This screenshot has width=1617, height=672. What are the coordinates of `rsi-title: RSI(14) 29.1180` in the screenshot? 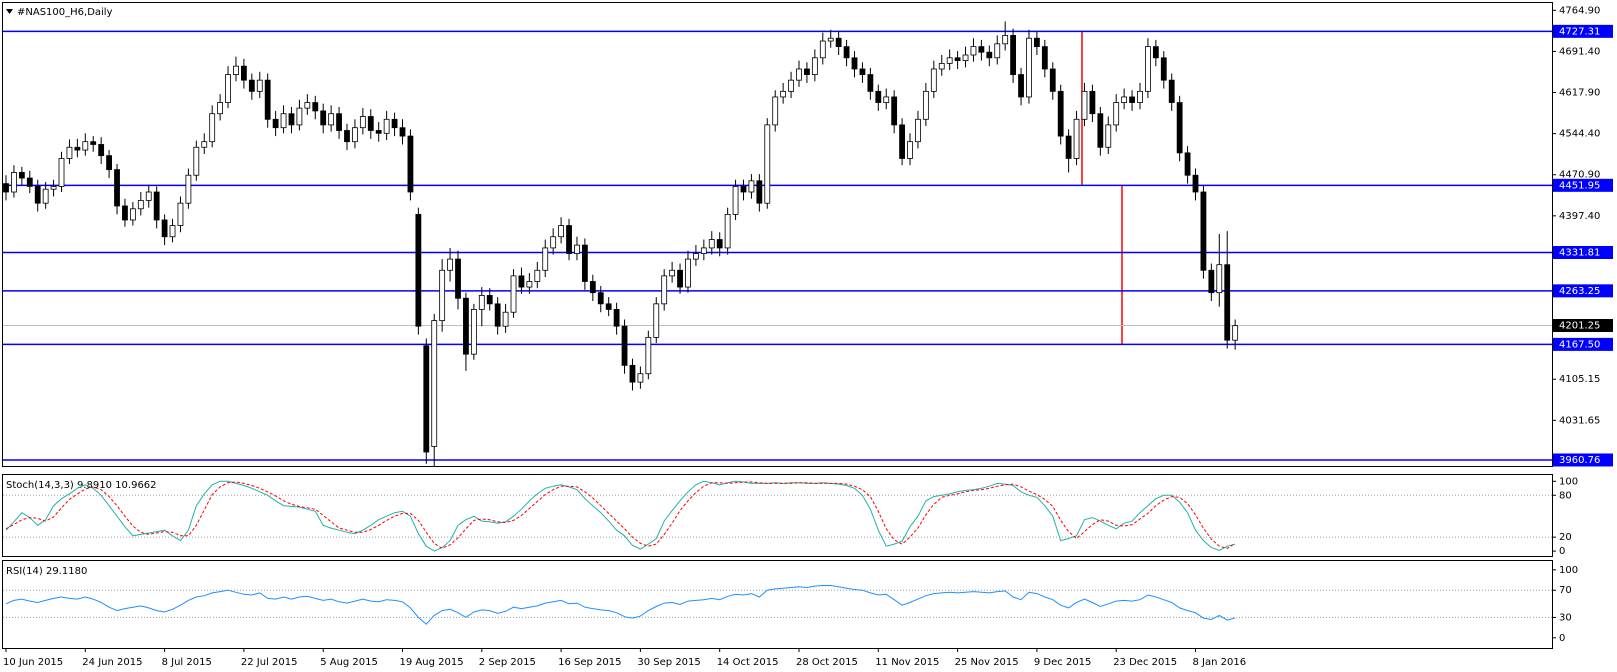 It's located at (46, 571).